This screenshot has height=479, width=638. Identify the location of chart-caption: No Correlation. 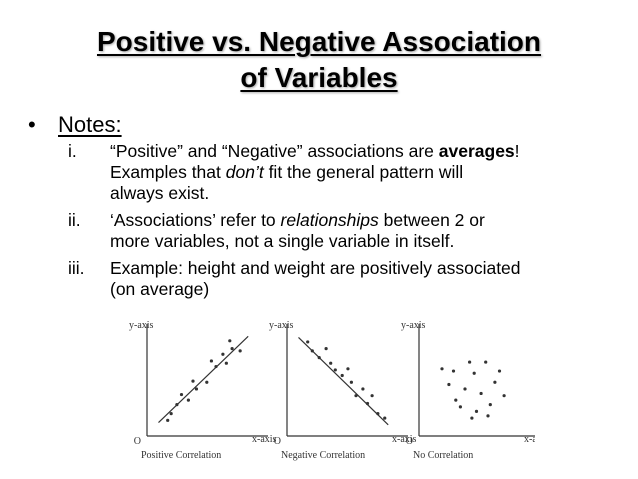
(443, 455).